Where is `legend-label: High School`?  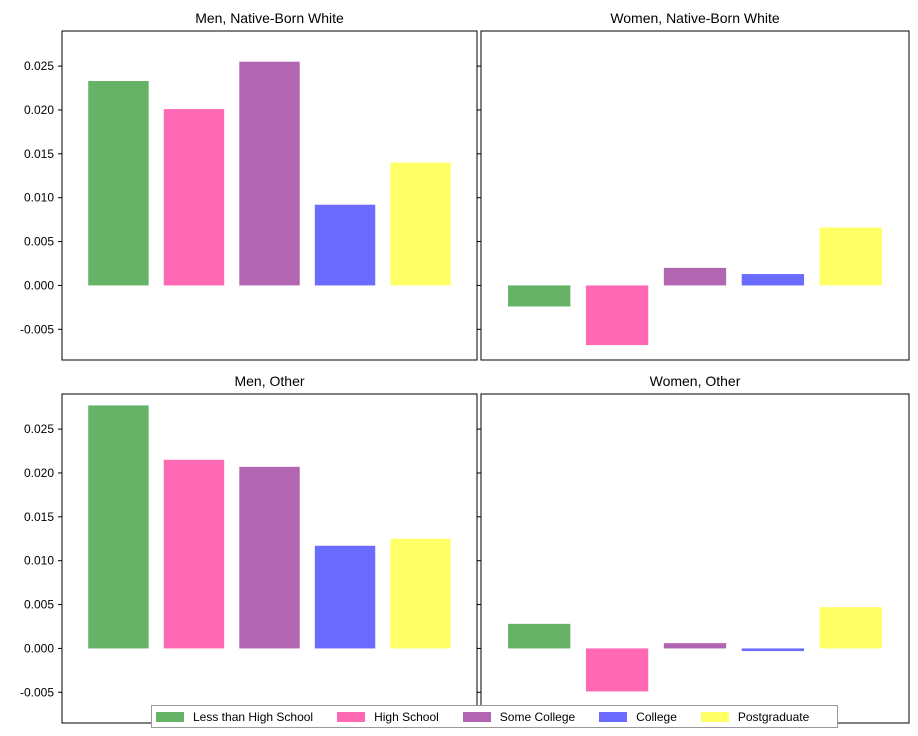
legend-label: High School is located at coordinates (406, 716).